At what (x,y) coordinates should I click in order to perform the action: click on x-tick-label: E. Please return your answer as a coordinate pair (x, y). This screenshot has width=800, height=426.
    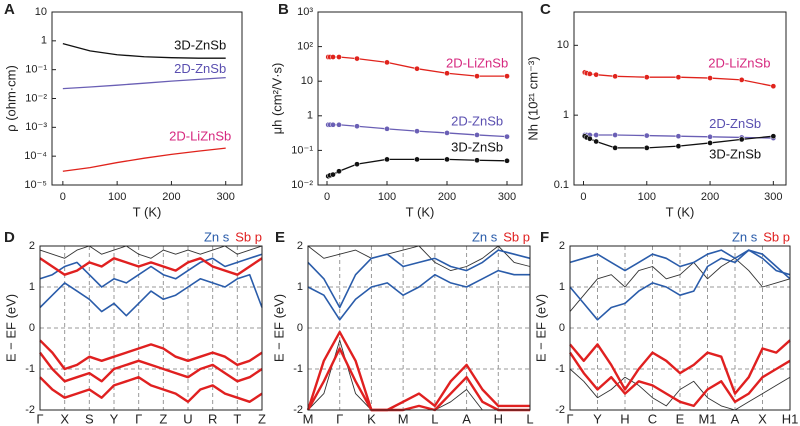
    Looking at the image, I should click on (680, 418).